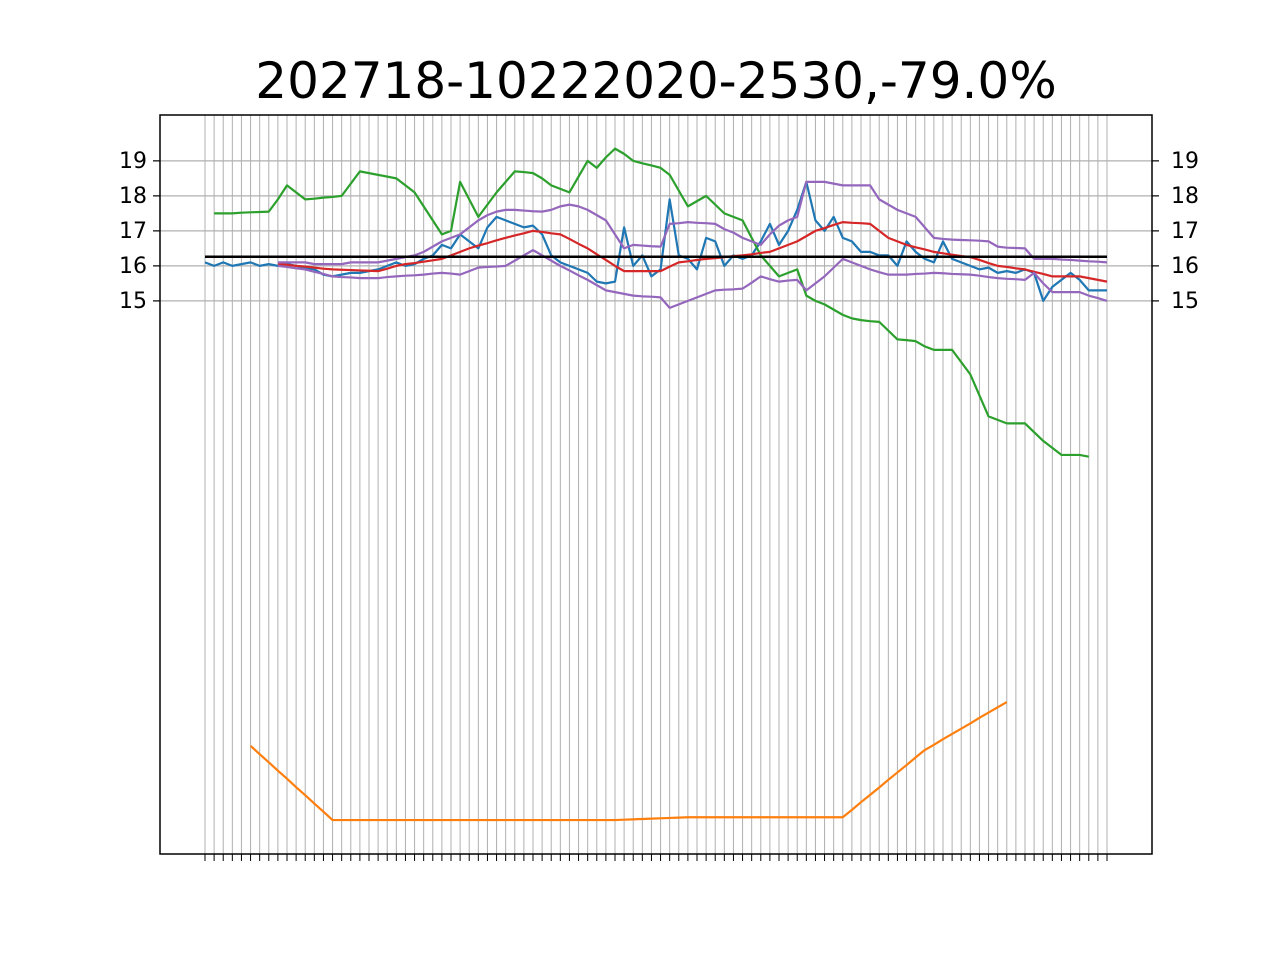  I want to click on y2-tick-label: 17, so click(1185, 231).